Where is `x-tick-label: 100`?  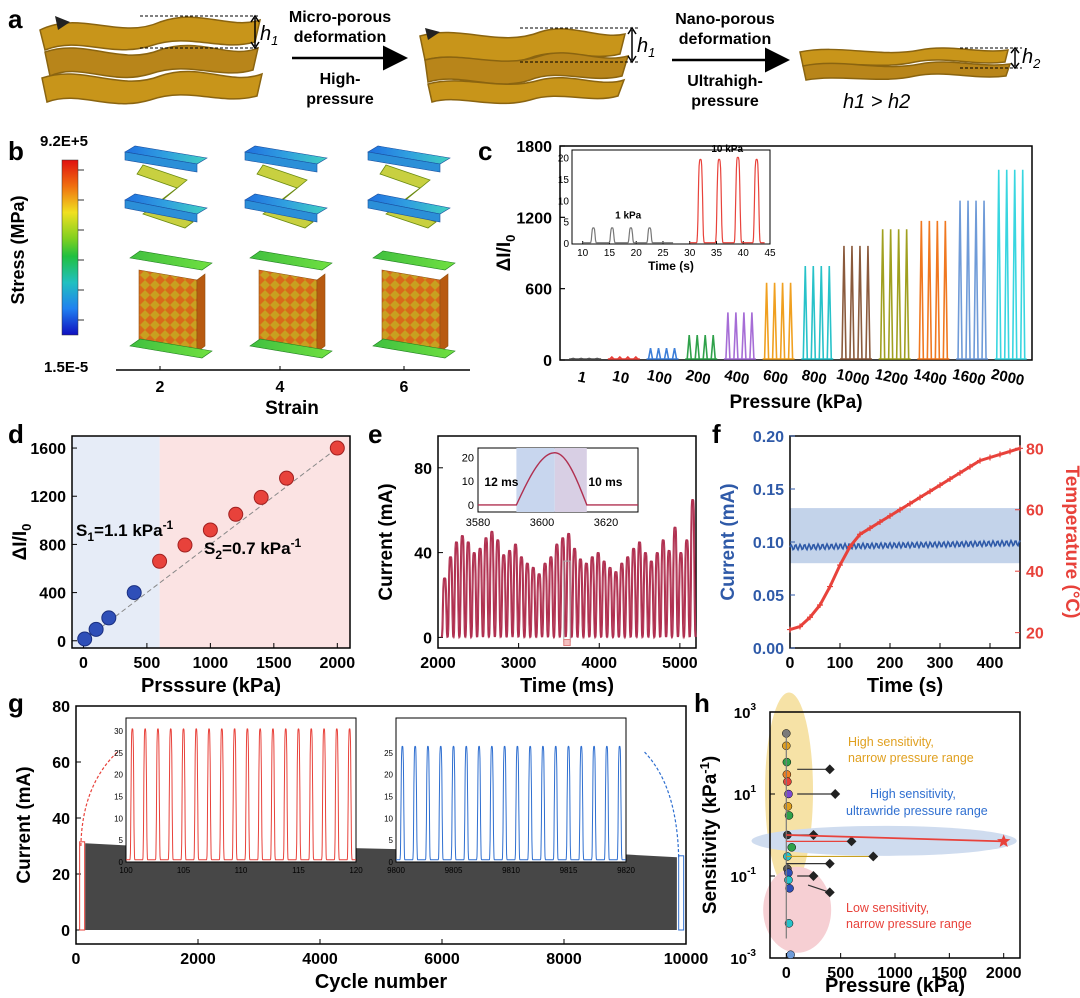 x-tick-label: 100 is located at coordinates (840, 663).